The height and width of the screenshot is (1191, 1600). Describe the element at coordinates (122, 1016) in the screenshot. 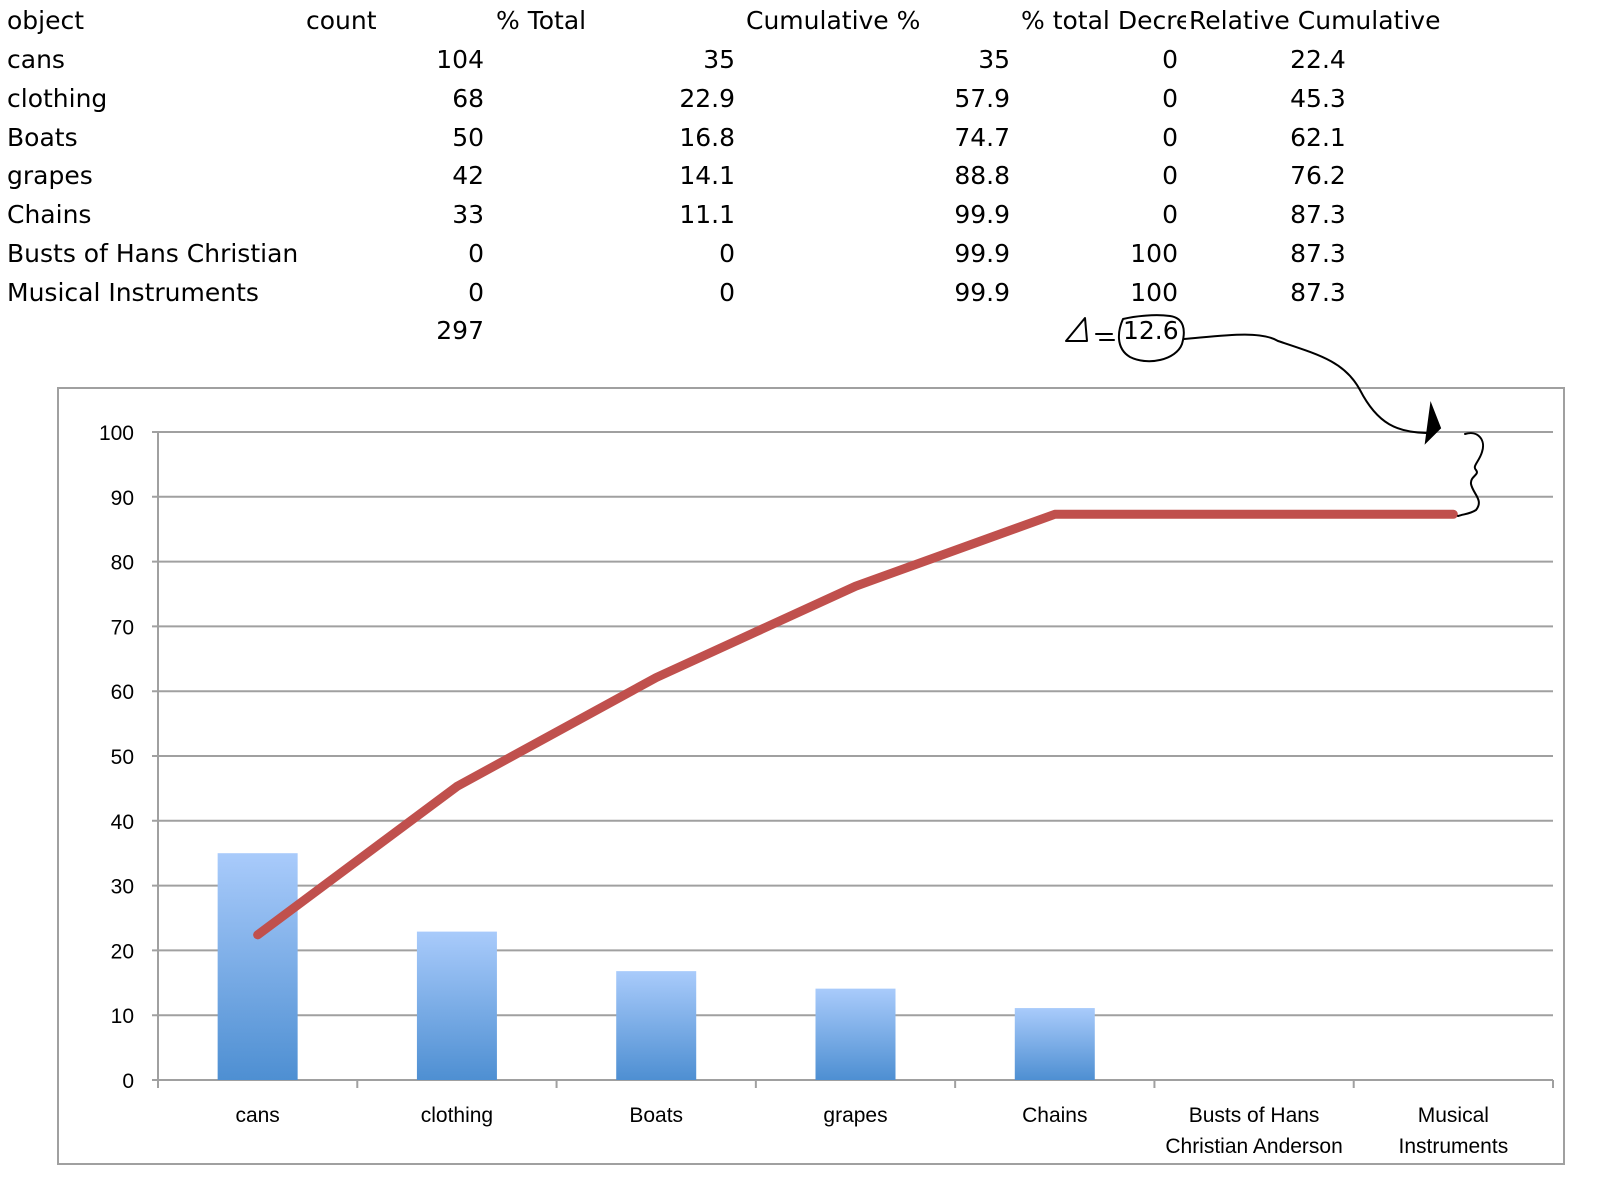

I see `y-tick-label: 10` at that location.